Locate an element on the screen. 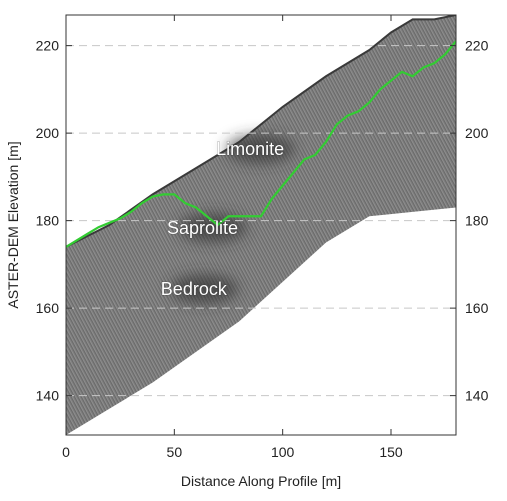 The width and height of the screenshot is (507, 501). y-tick-label-right: 200 is located at coordinates (477, 133).